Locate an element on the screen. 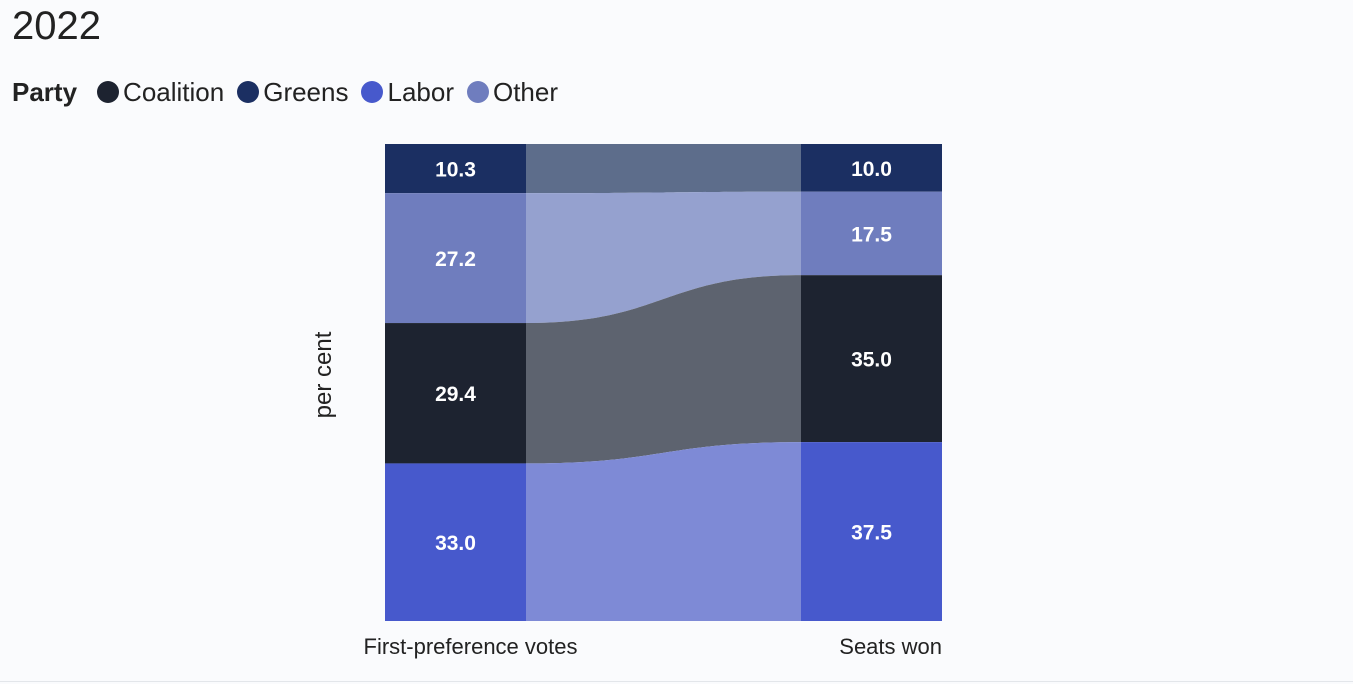  legend: Party Coalition Greens Labor Other is located at coordinates (291, 92).